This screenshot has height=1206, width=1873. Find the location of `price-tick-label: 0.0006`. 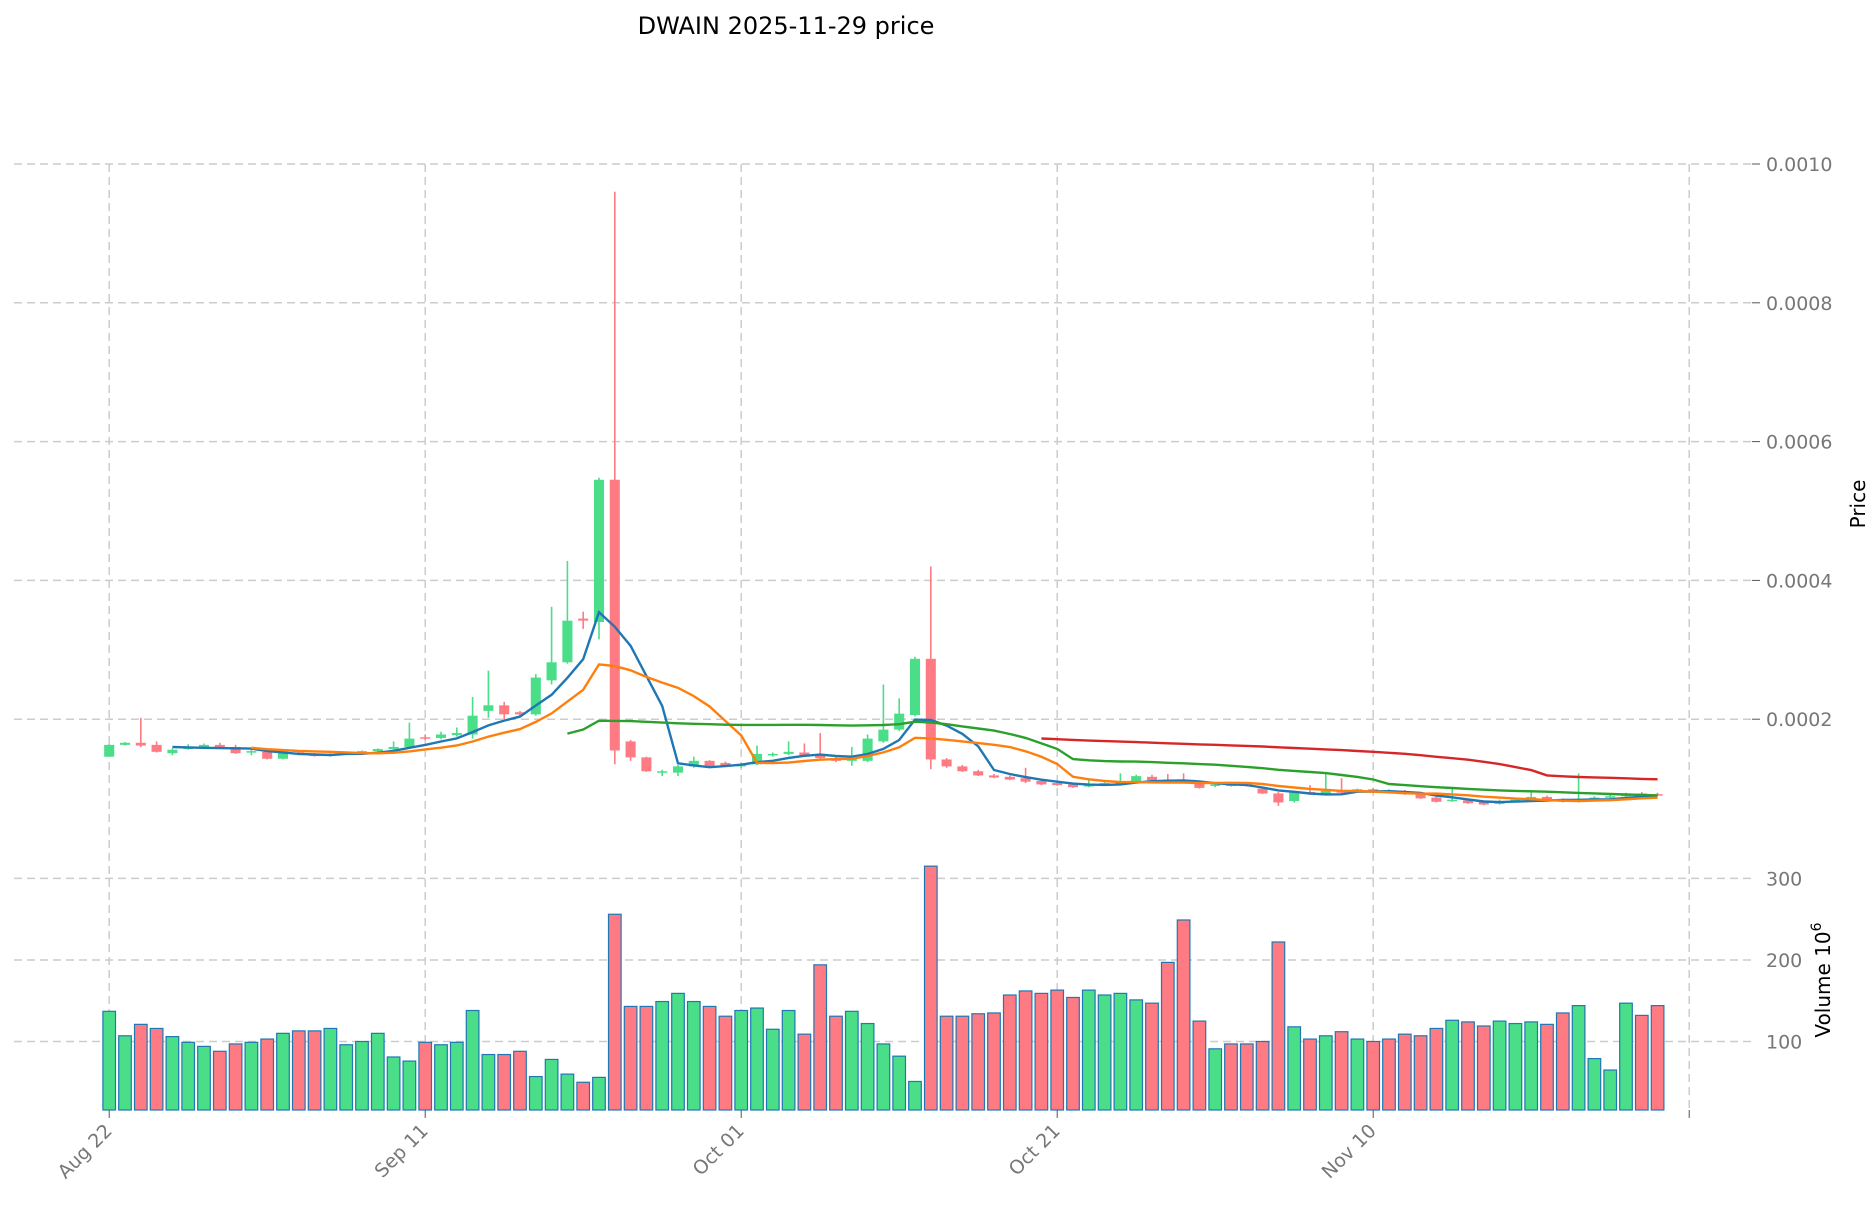

price-tick-label: 0.0006 is located at coordinates (1799, 443).